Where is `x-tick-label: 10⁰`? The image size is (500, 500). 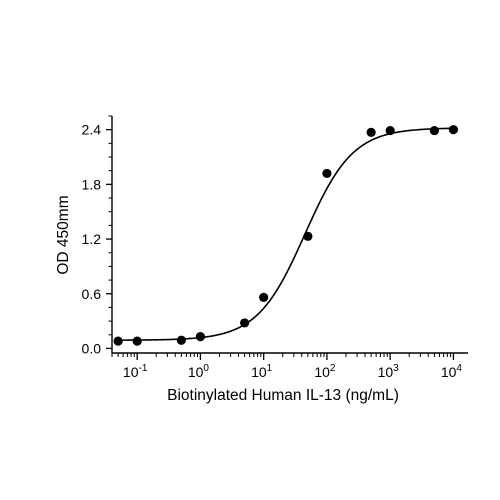 x-tick-label: 10⁰ is located at coordinates (199, 371).